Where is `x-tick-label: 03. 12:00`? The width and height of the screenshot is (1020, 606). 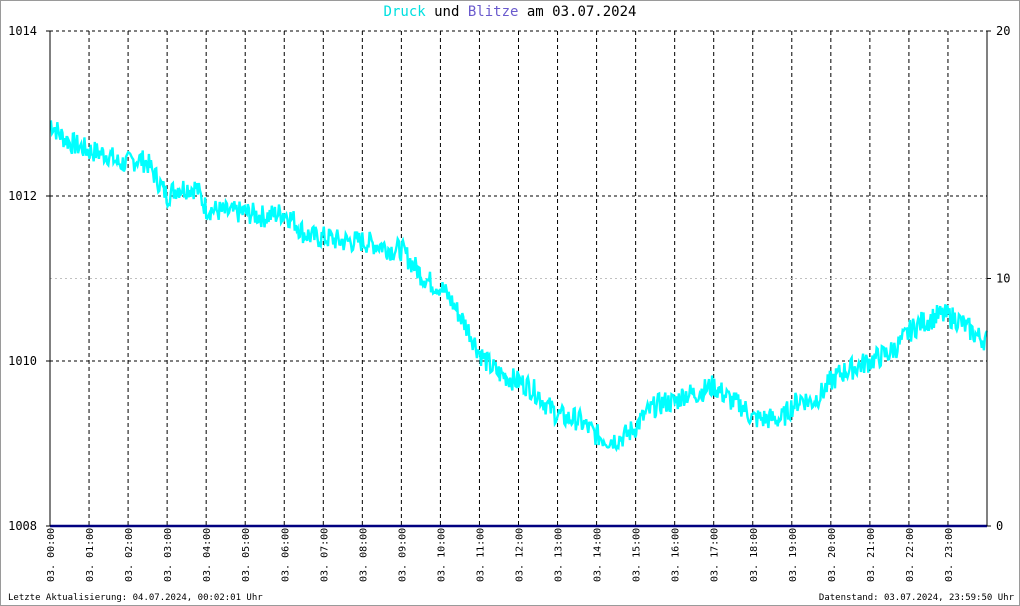 x-tick-label: 03. 12:00 is located at coordinates (520, 555).